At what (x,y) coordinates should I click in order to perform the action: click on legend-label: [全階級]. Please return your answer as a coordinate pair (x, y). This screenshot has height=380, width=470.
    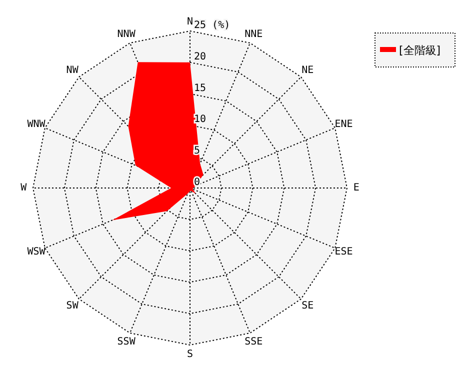
    Looking at the image, I should click on (420, 50).